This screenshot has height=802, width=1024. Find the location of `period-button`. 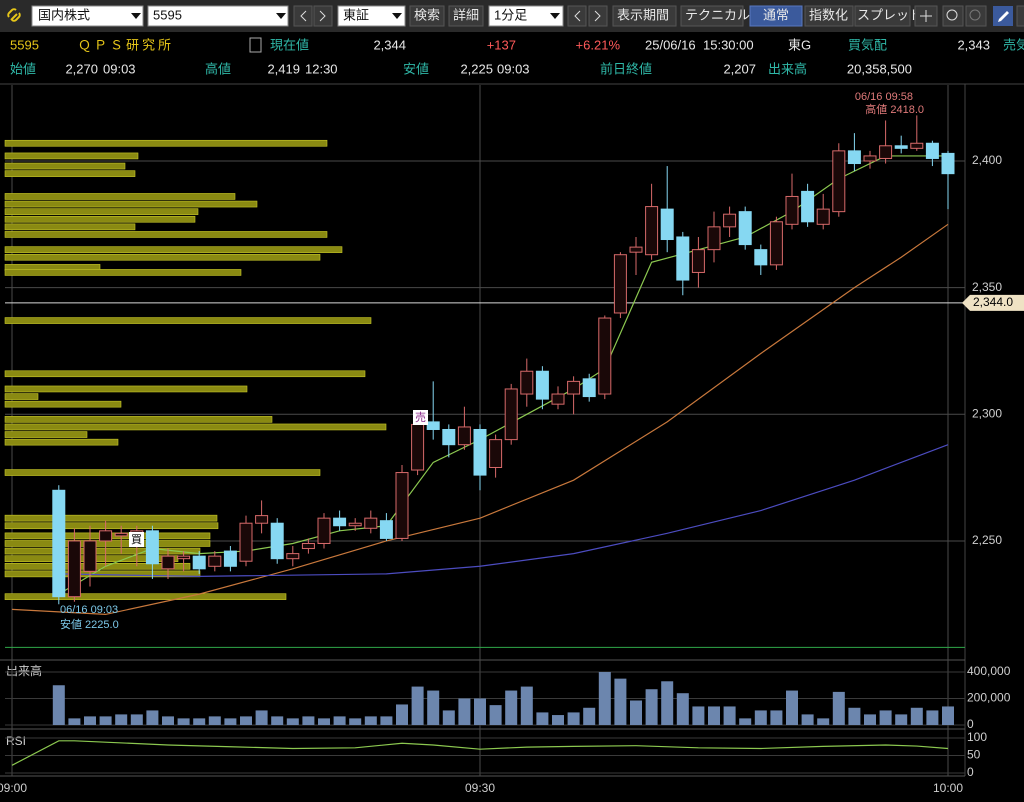

period-button is located at coordinates (644, 16).